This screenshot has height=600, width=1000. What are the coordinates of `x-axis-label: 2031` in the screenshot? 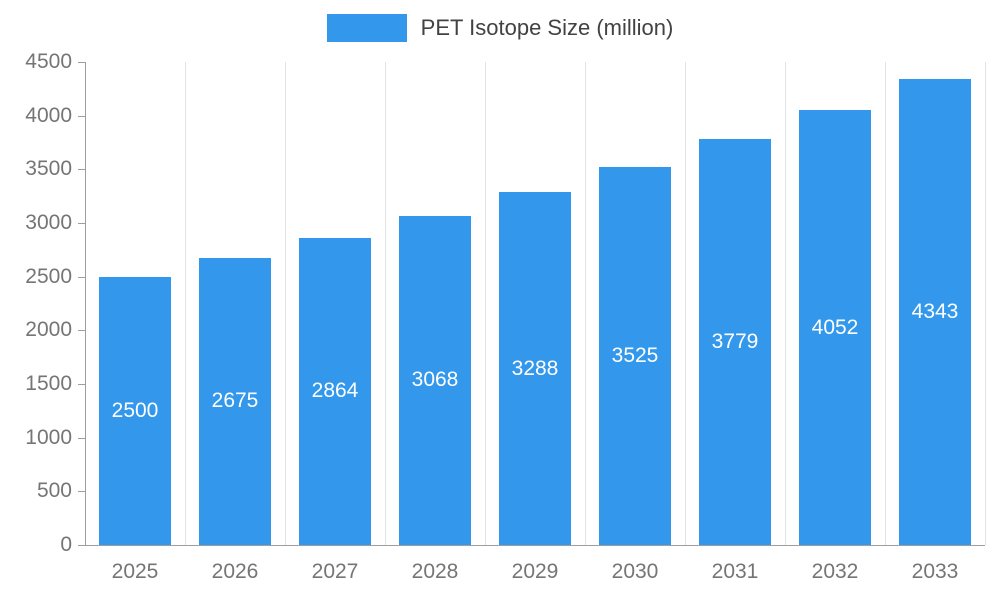 It's located at (735, 571).